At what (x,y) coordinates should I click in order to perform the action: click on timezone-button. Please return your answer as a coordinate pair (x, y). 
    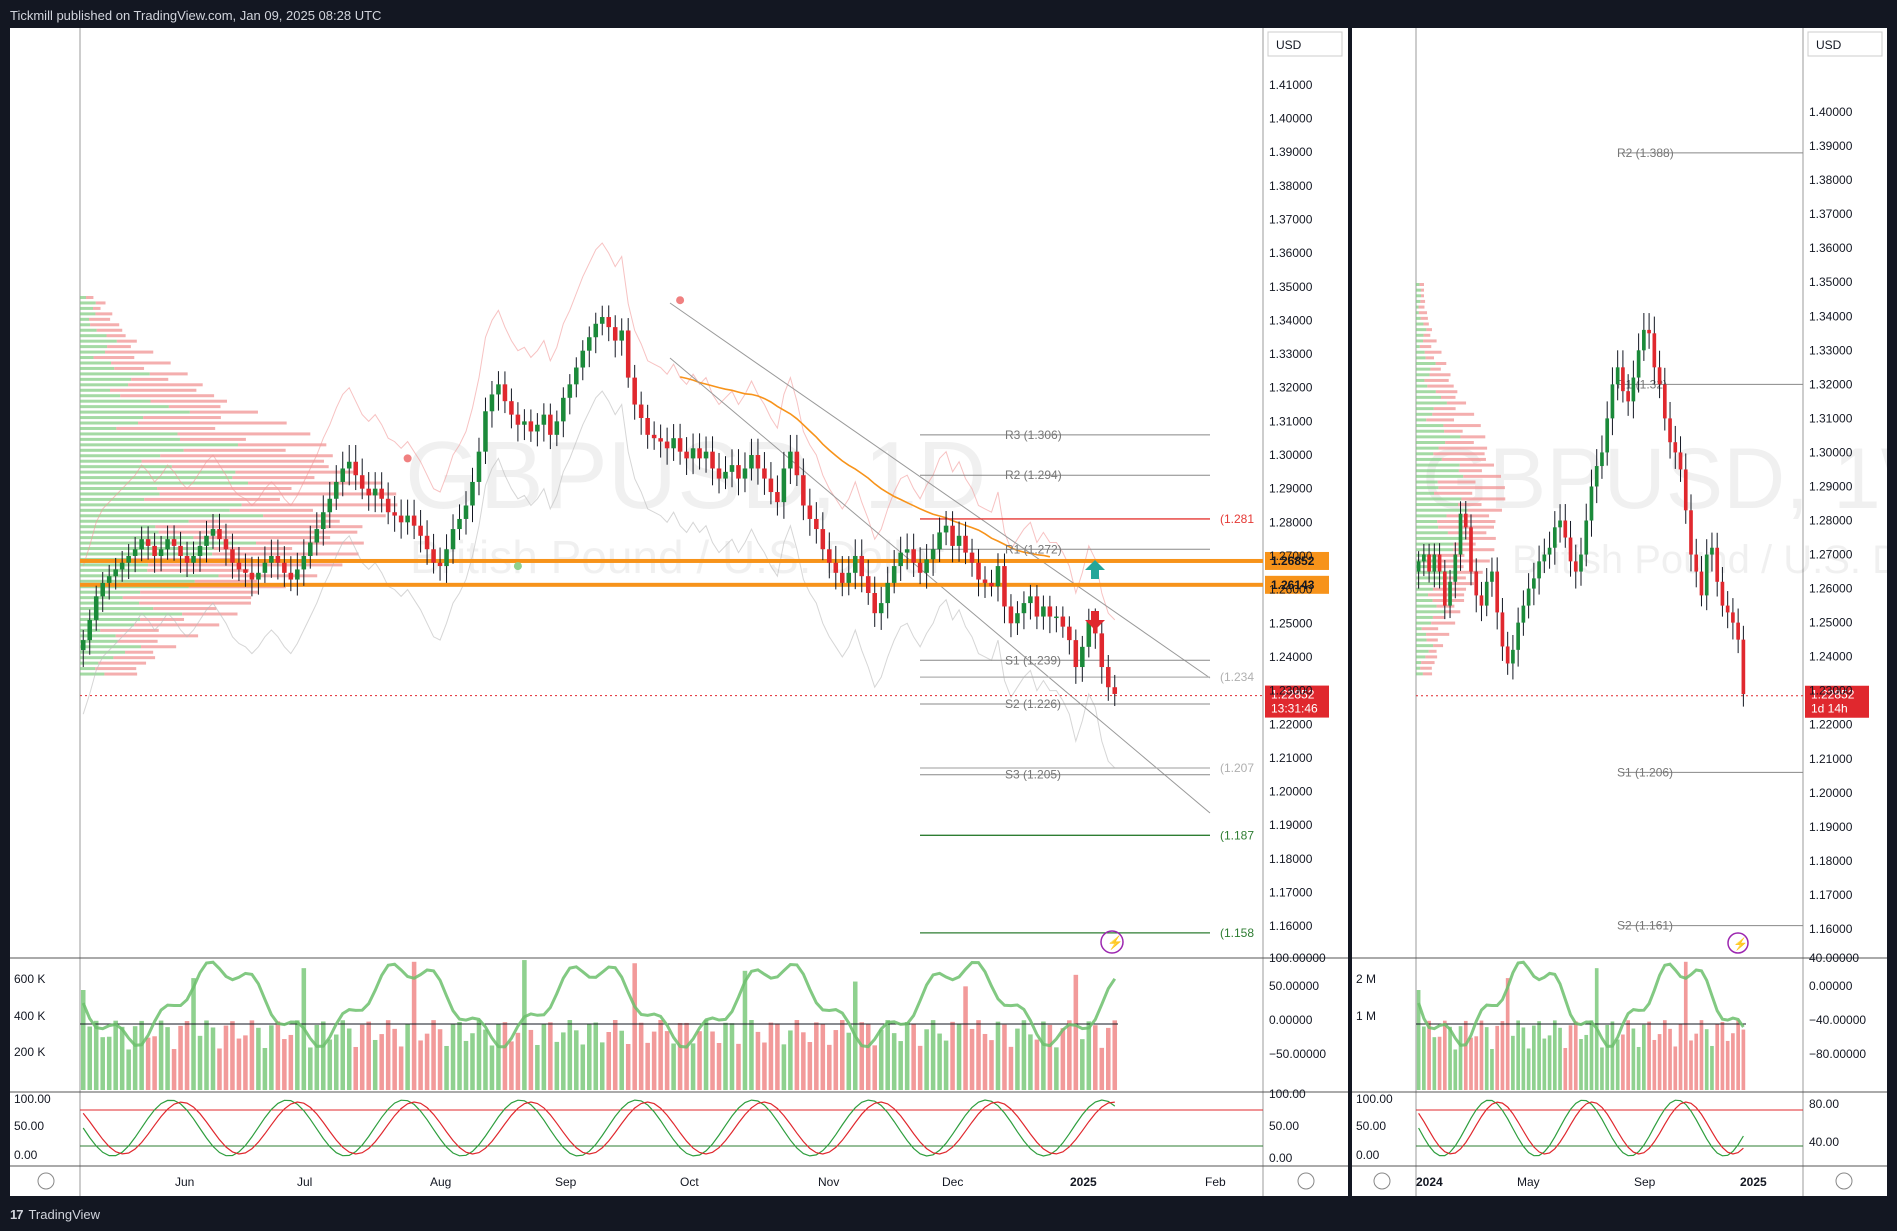
    Looking at the image, I should click on (46, 1181).